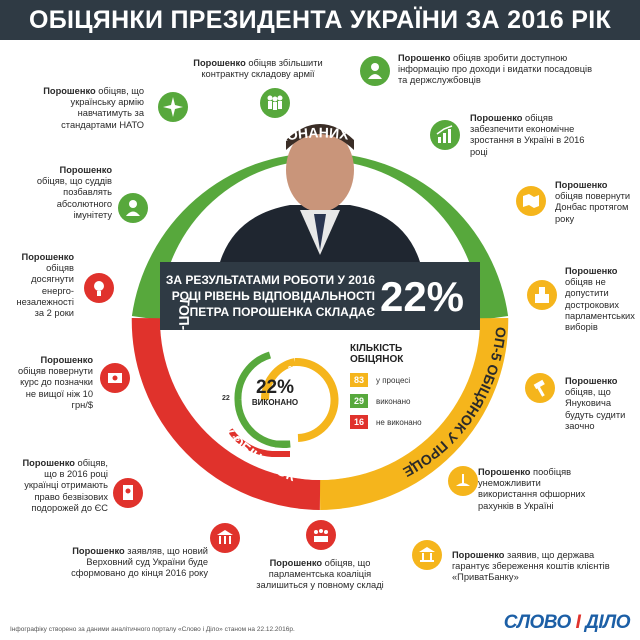 The width and height of the screenshot is (640, 640). Describe the element at coordinates (292, 369) in the screenshot. I see `gauge-label-orange: 83` at that location.